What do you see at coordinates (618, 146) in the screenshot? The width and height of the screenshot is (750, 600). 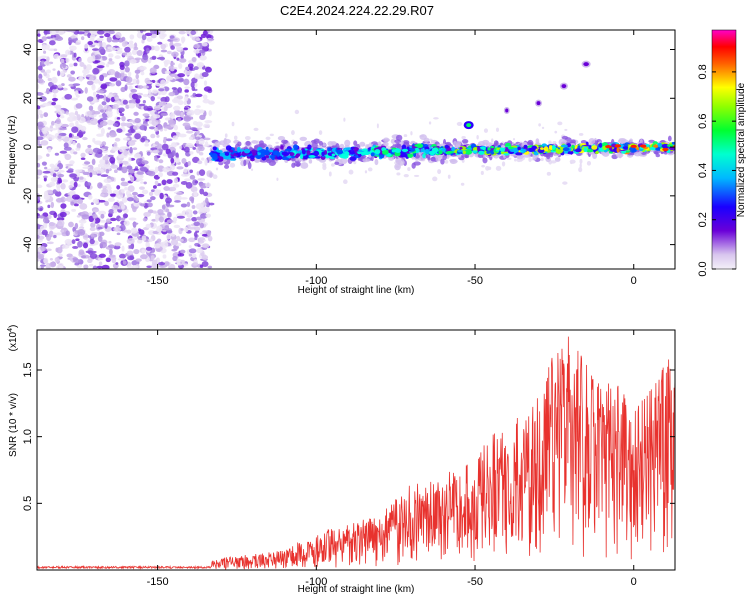 I see `band-peak` at bounding box center [618, 146].